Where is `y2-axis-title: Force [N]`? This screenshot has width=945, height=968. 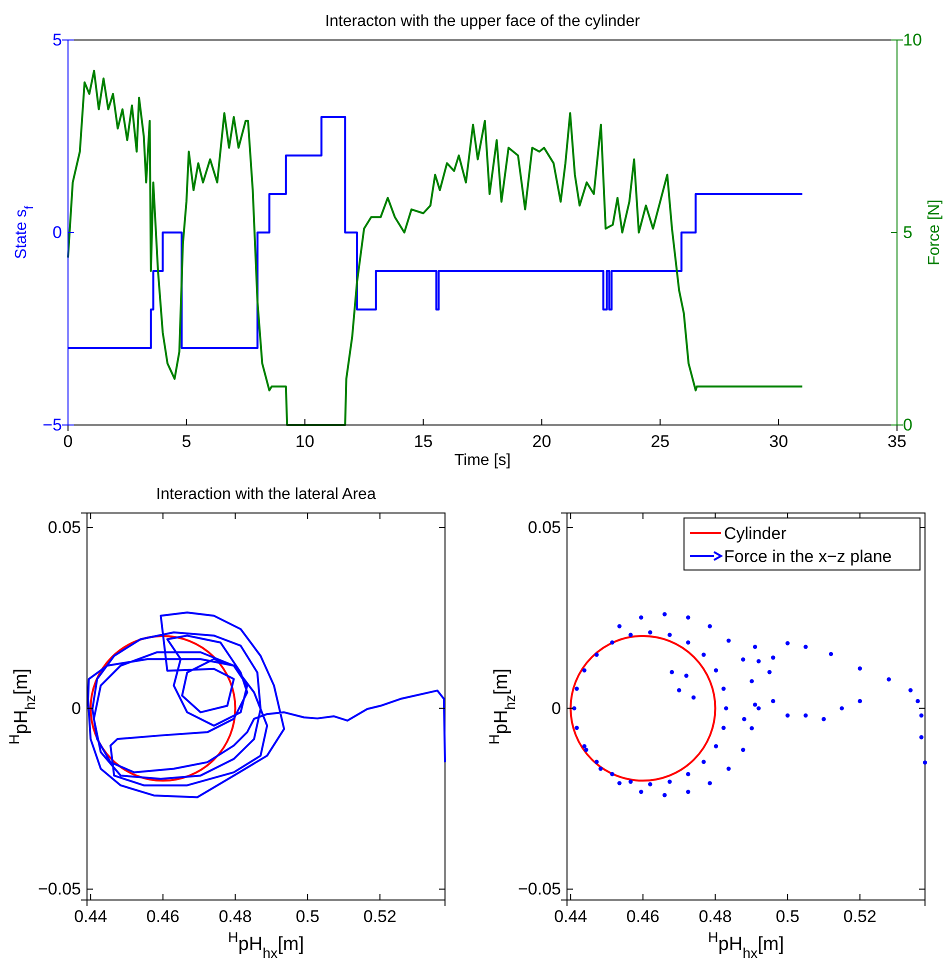
y2-axis-title: Force [N] is located at coordinates (934, 233).